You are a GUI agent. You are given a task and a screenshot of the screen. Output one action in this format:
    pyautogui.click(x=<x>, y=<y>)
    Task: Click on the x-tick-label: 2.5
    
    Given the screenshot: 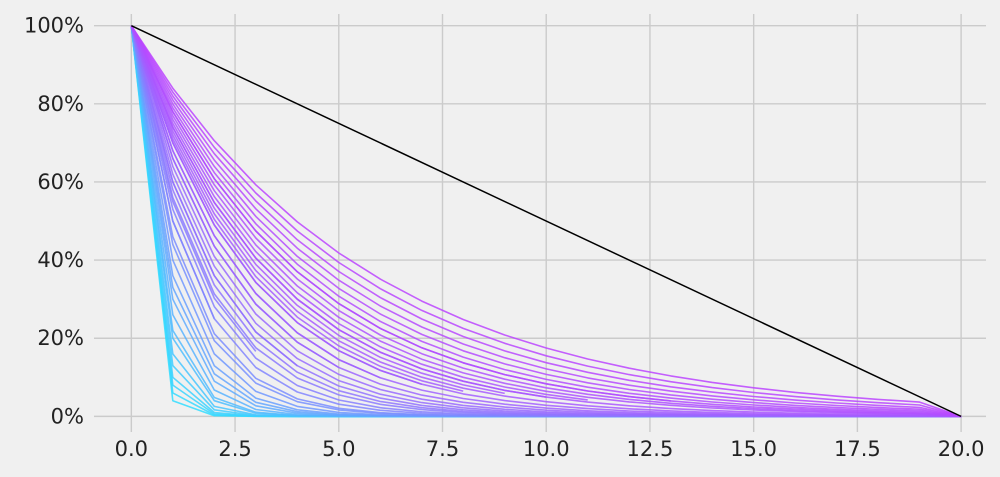 What is the action you would take?
    pyautogui.click(x=234, y=449)
    